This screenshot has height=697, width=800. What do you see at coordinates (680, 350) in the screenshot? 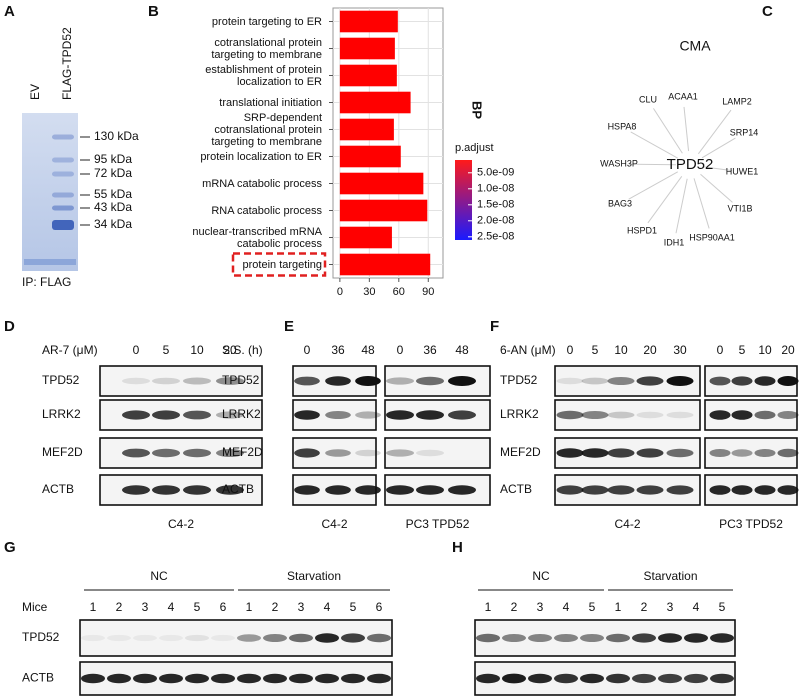
I see `lane-label: 30` at bounding box center [680, 350].